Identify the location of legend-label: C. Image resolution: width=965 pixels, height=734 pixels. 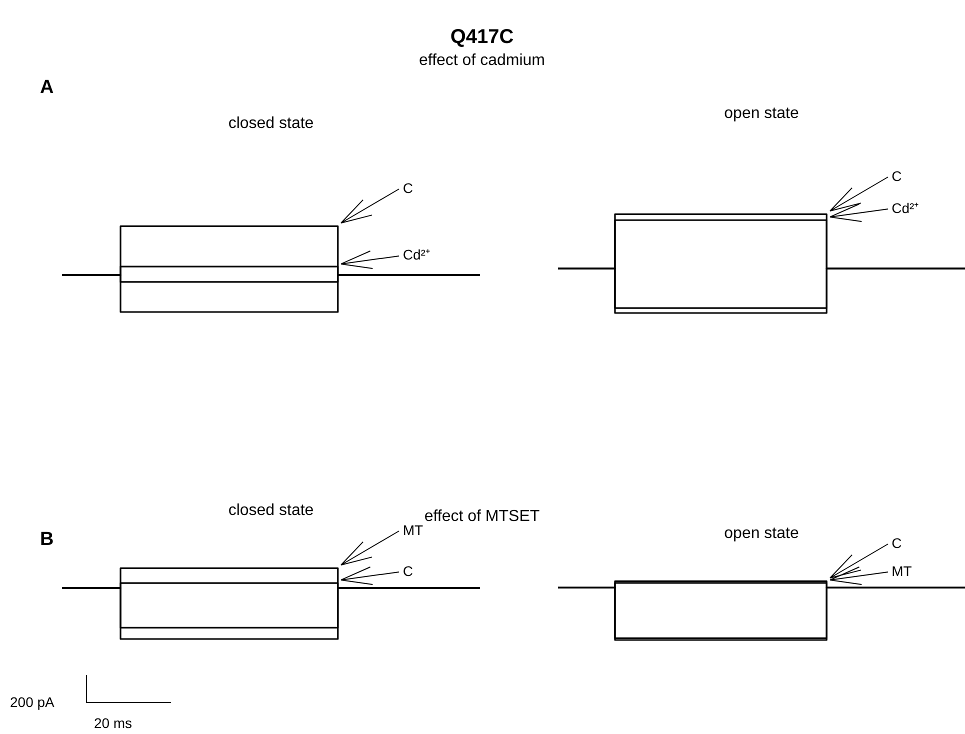
(408, 570).